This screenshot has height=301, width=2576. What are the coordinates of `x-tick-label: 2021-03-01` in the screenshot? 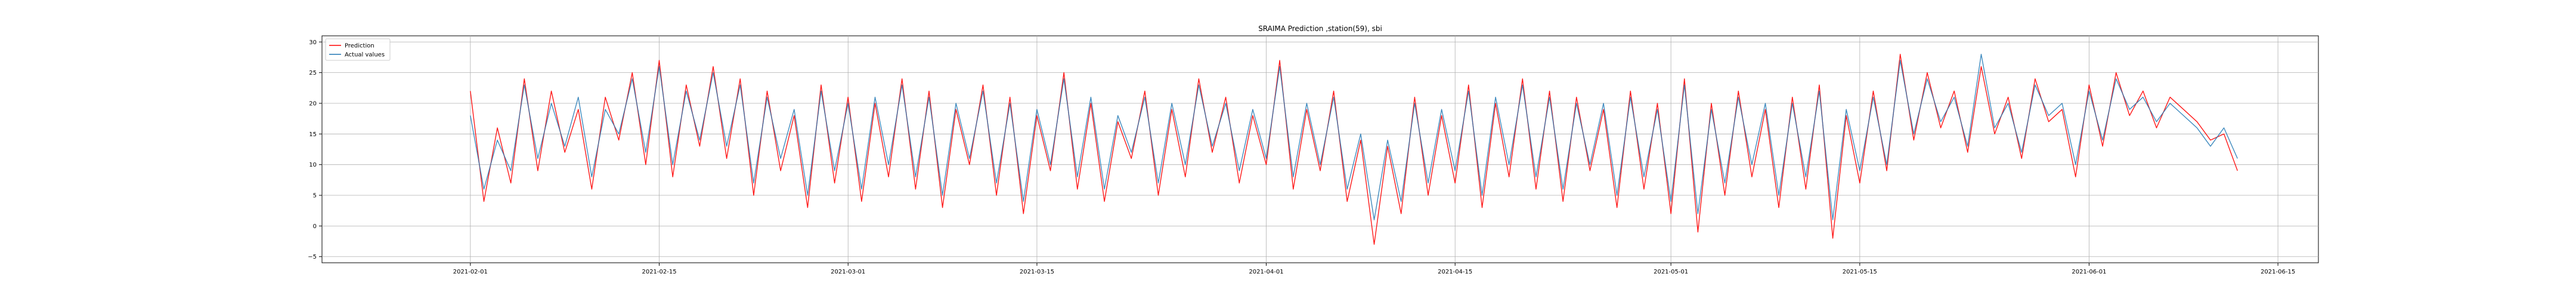 It's located at (848, 272).